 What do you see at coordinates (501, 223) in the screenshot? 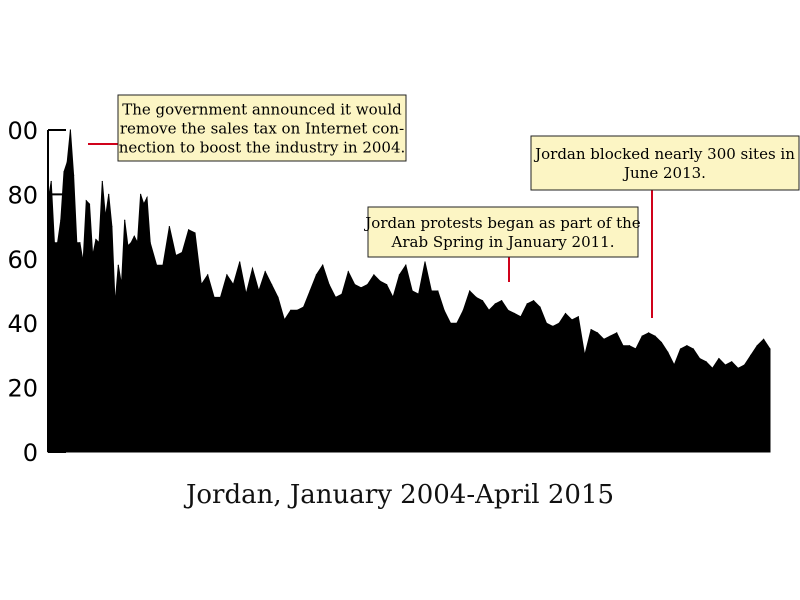
I see `annotation-text: Jordan protests began as part of the` at bounding box center [501, 223].